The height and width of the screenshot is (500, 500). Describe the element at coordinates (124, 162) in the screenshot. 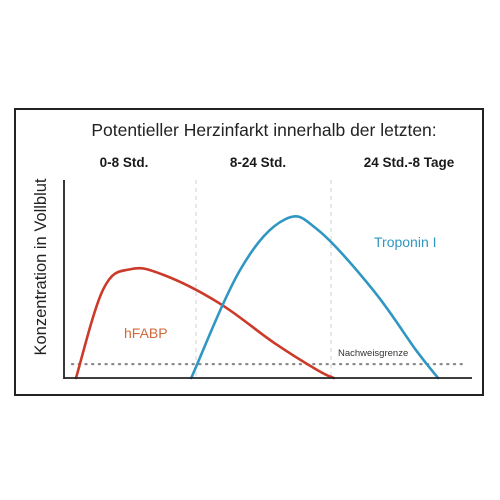

I see `period-label-0-8: 0-8 Std.` at that location.